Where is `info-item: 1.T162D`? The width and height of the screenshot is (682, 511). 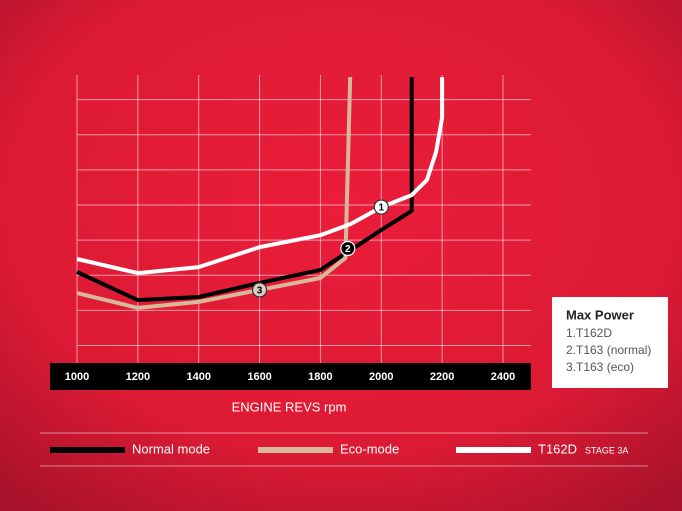
info-item: 1.T162D is located at coordinates (589, 333).